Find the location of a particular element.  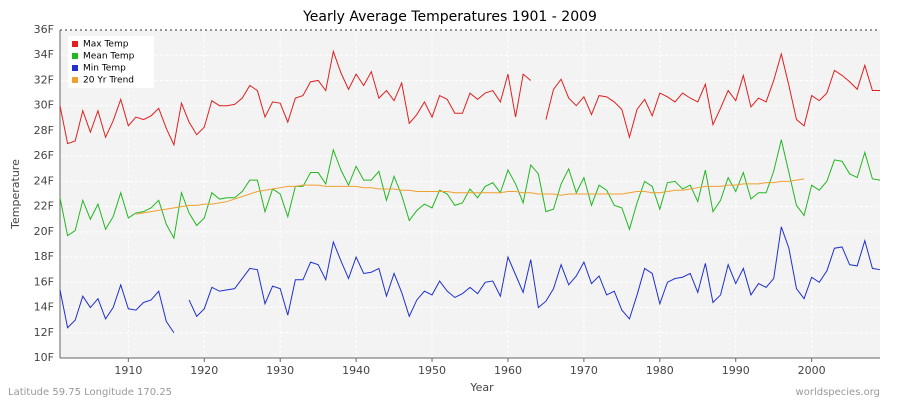

y-tick-label: 12F is located at coordinates (44, 332).